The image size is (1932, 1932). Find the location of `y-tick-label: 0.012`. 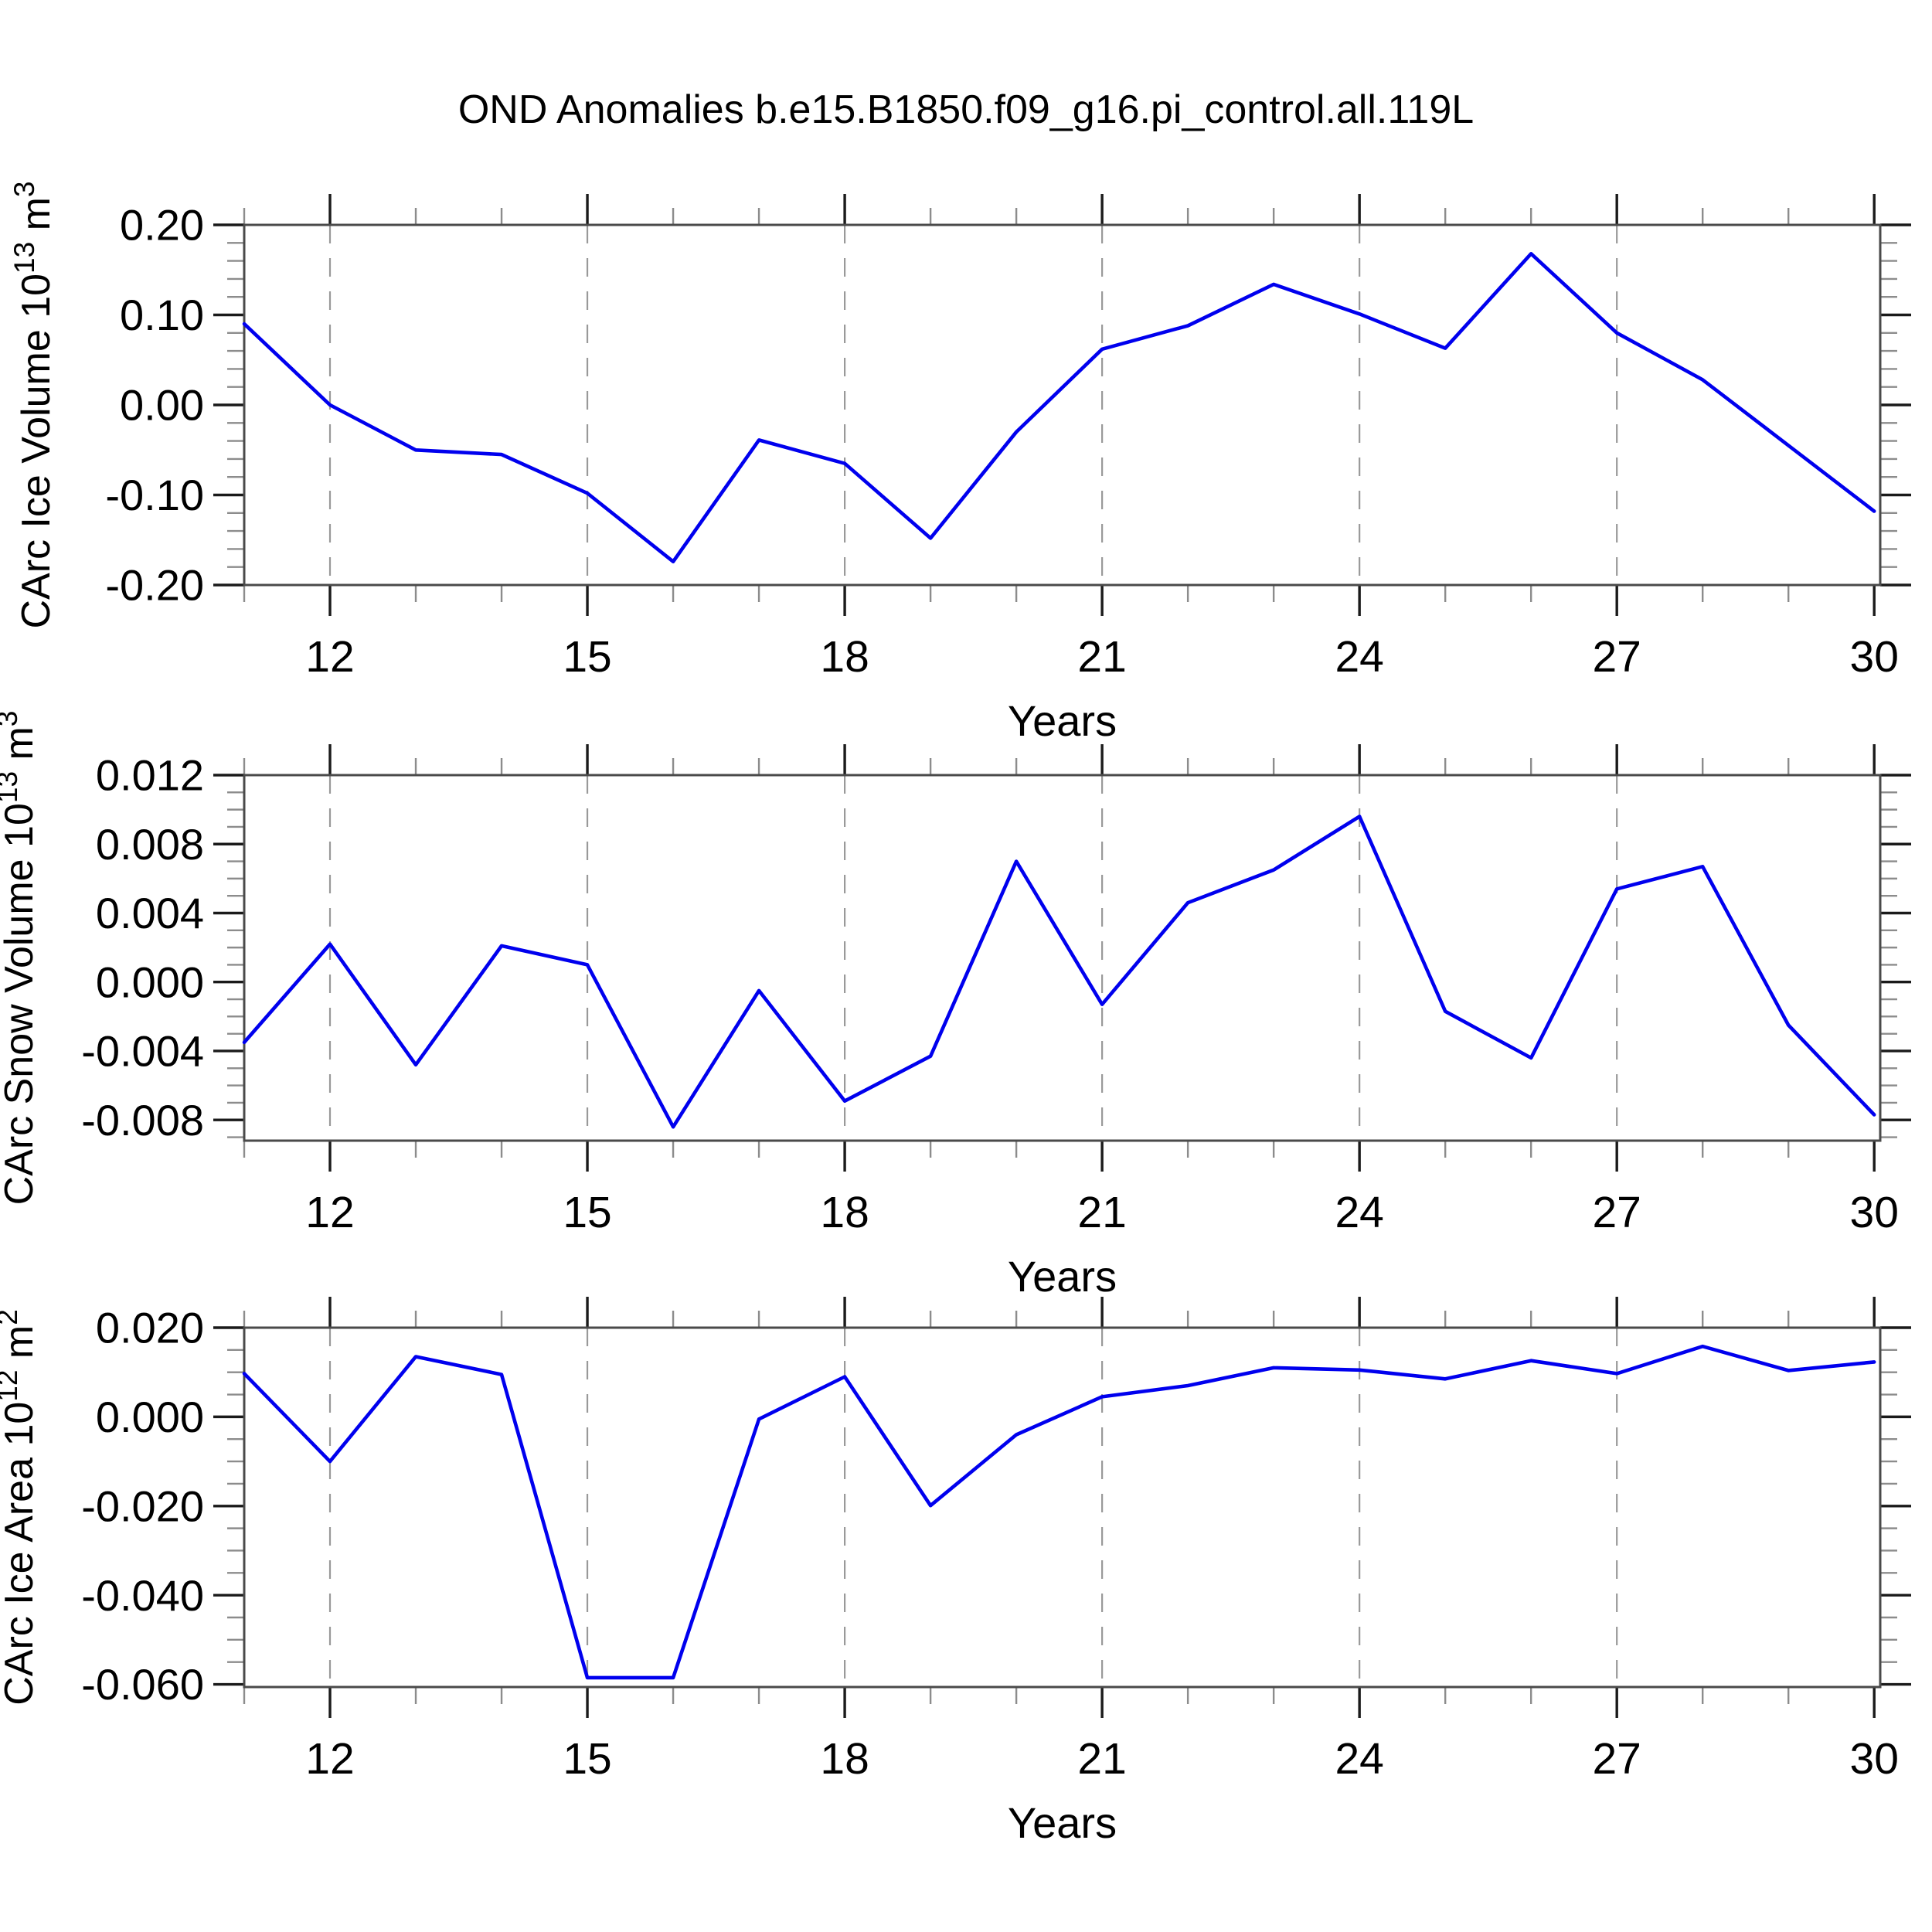

y-tick-label: 0.012 is located at coordinates (150, 776).